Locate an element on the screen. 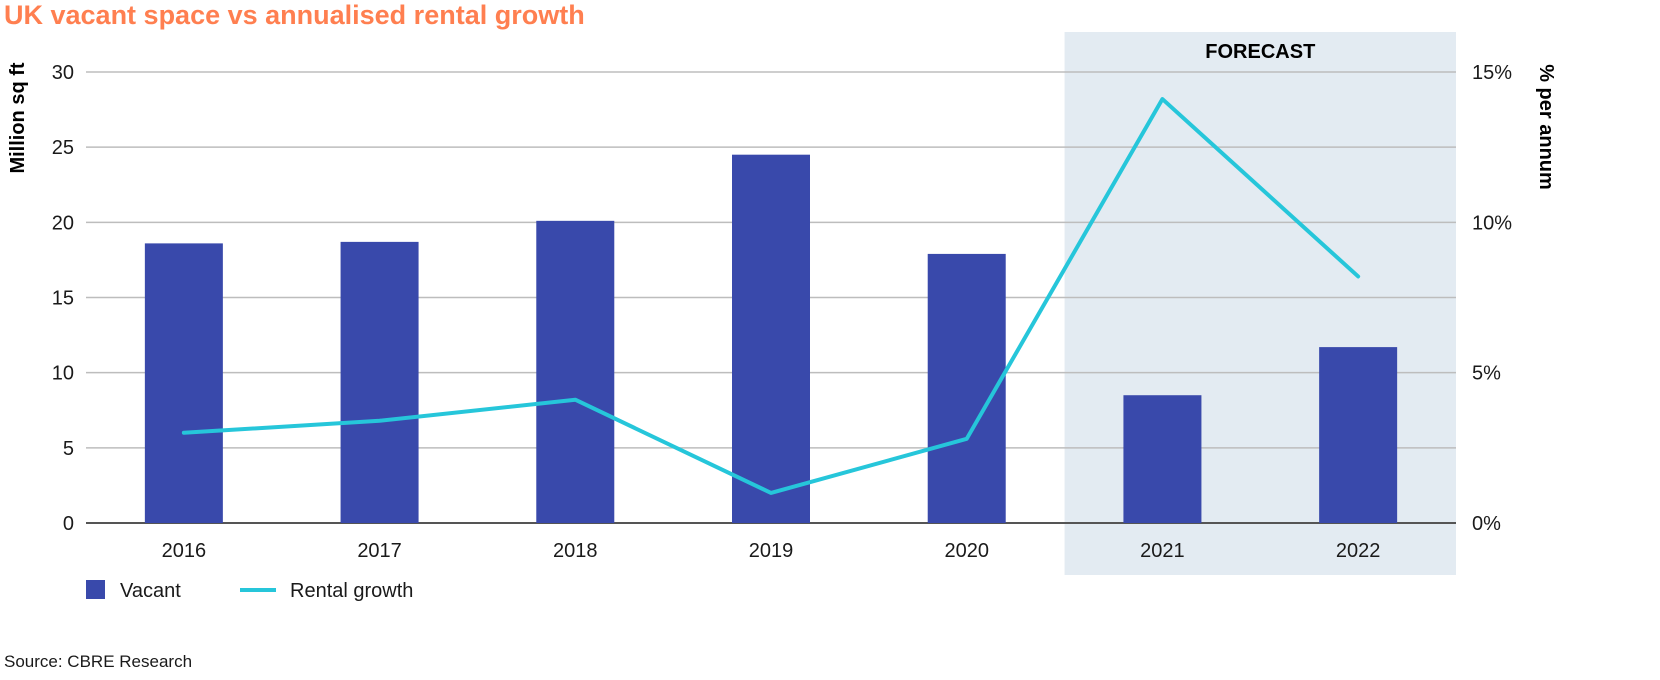  x-tick-label: 2016 is located at coordinates (184, 551).